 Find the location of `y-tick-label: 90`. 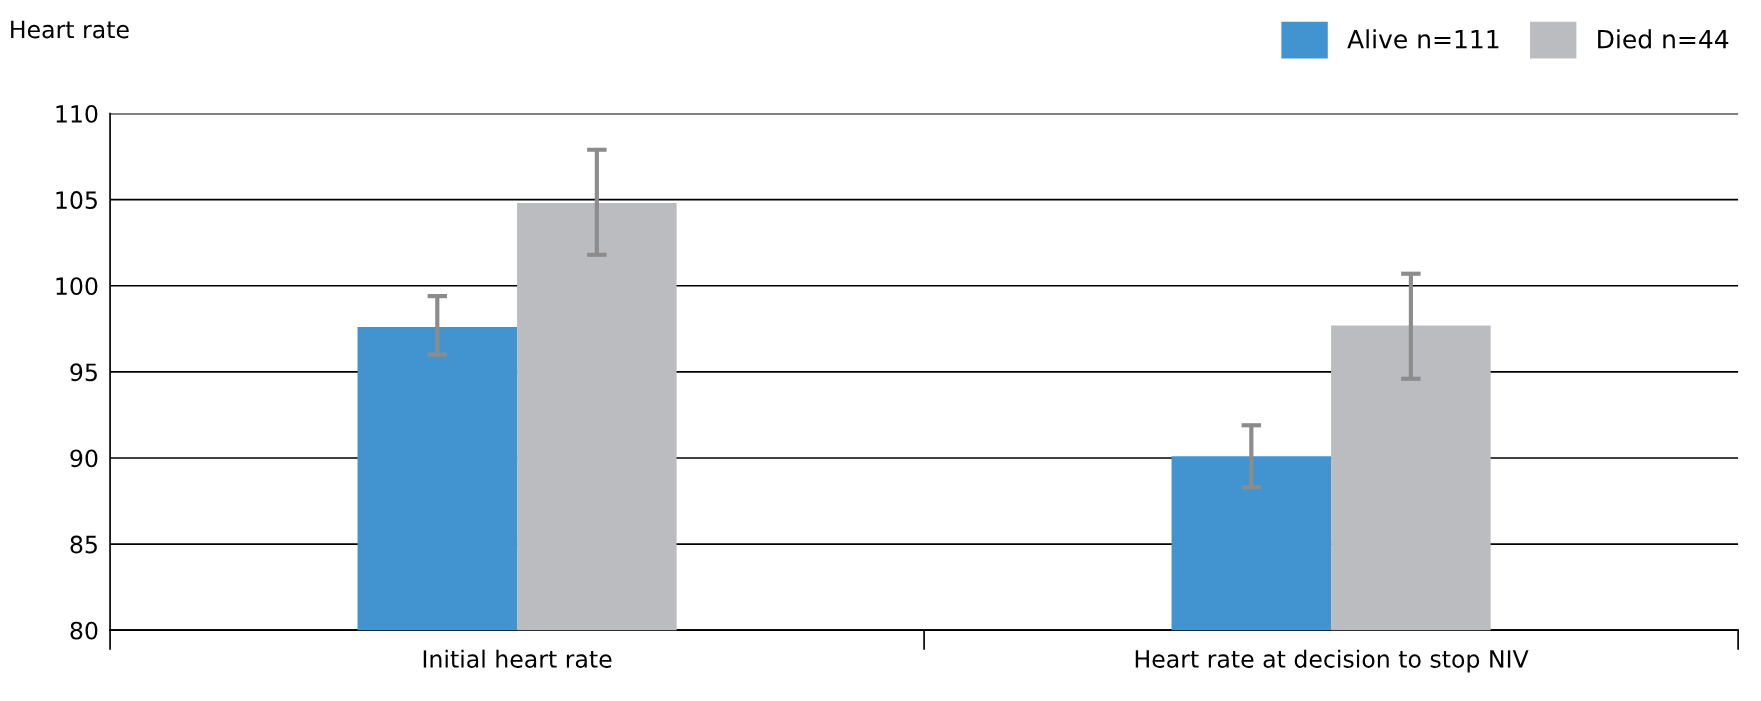

y-tick-label: 90 is located at coordinates (84, 458).